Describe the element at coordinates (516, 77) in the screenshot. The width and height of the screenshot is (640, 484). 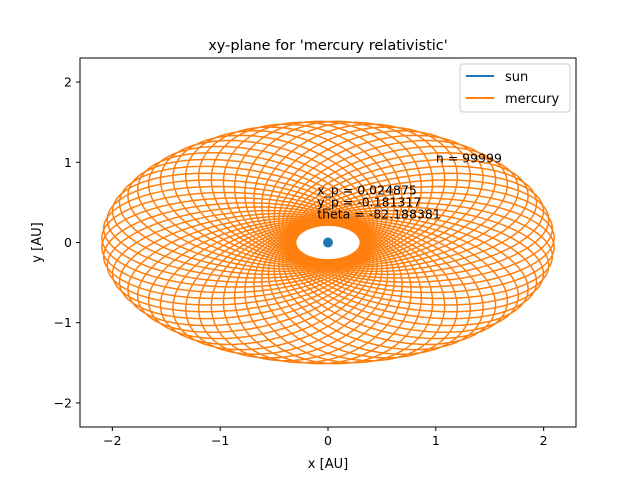
I see `legend-sun-label: sun` at that location.